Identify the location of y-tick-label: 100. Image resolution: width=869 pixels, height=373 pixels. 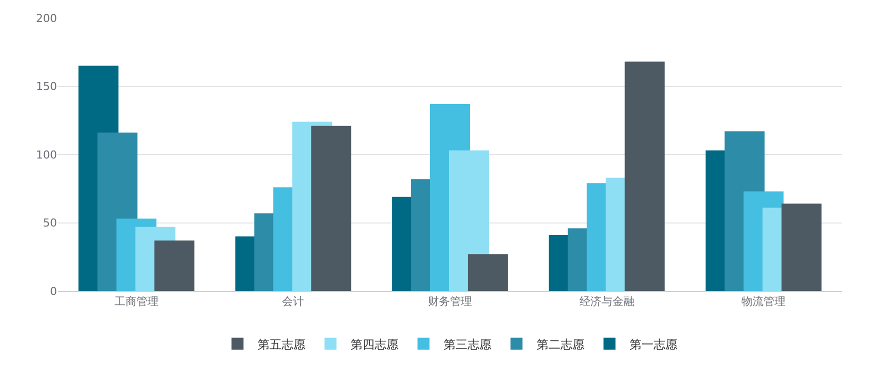
(46, 155).